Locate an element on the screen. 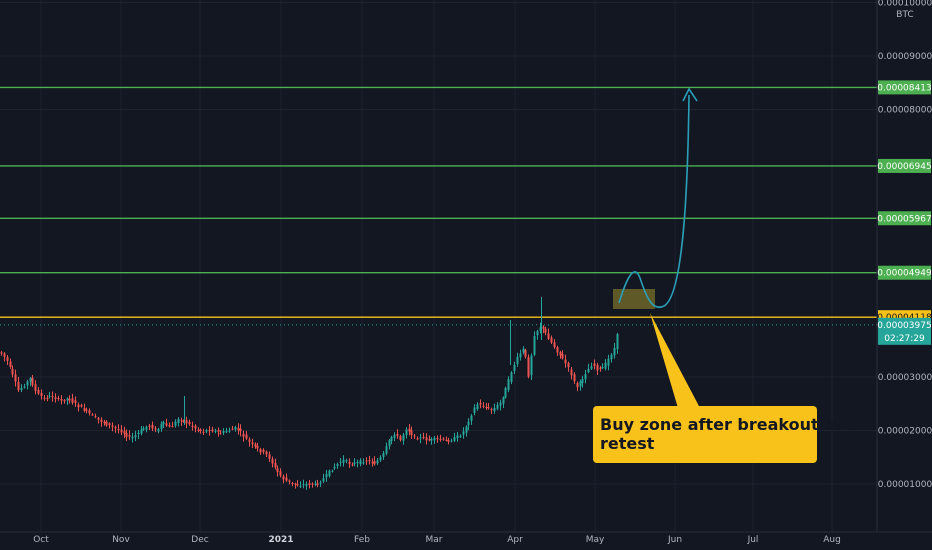  time-tick-label: Dec is located at coordinates (199, 540).